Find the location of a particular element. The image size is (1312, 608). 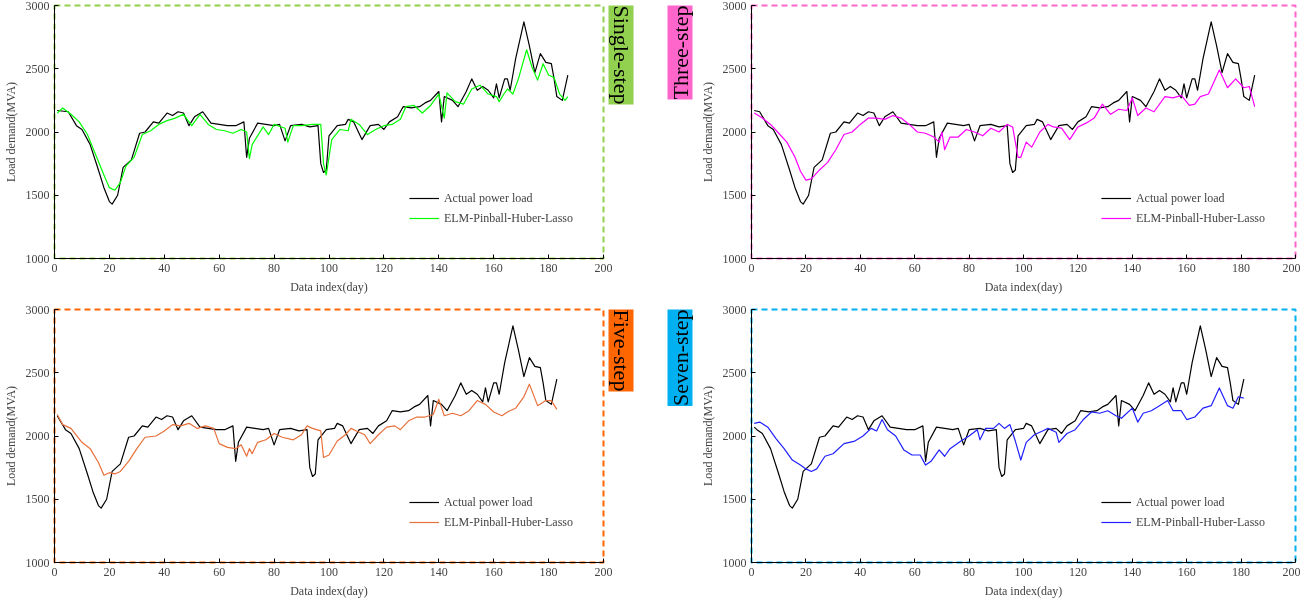

text: Single-step is located at coordinates (621, 55).